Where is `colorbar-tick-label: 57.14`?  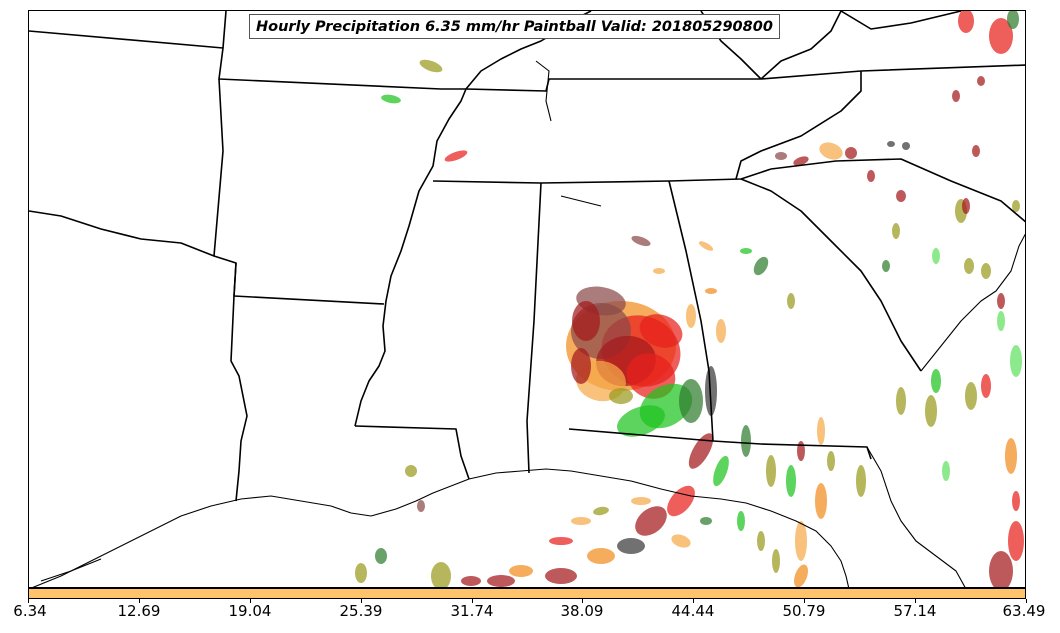
colorbar-tick-label: 57.14 is located at coordinates (915, 611).